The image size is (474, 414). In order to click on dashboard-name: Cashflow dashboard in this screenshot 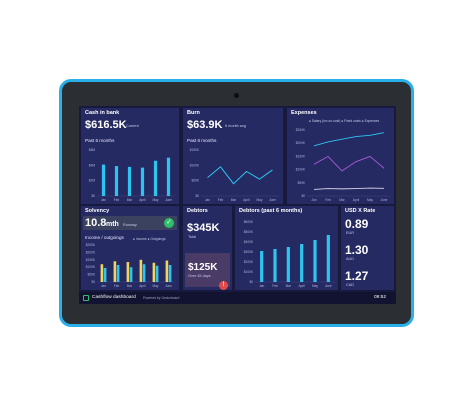, I will do `click(114, 297)`.